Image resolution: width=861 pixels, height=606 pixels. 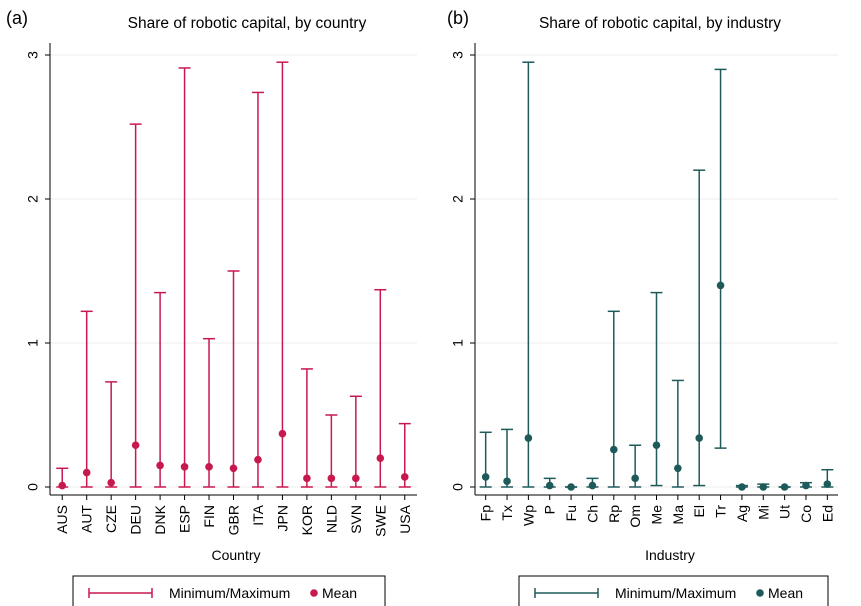 I want to click on x-tick-label: Me, so click(x=657, y=515).